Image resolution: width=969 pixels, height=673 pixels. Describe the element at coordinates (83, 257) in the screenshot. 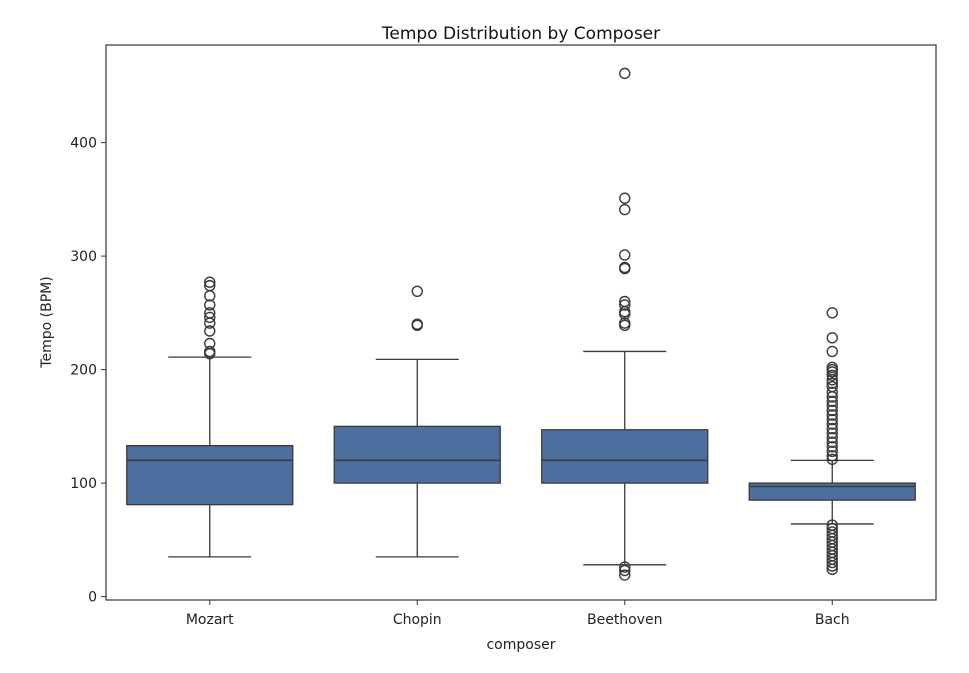

I see `y-tick-label: 300` at that location.